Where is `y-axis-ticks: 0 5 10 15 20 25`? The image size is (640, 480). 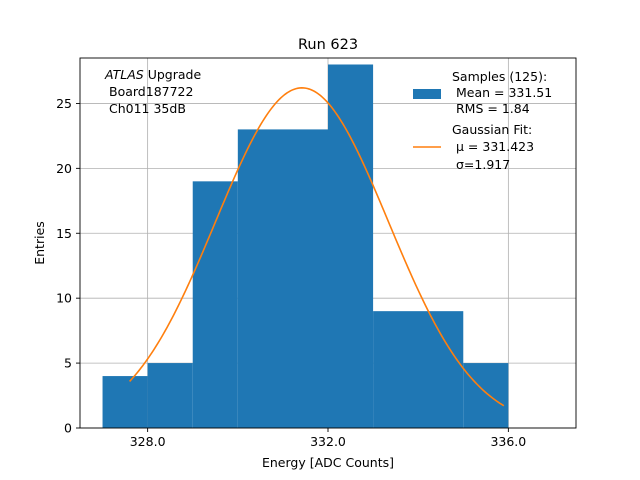
y-axis-ticks: 0 5 10 15 20 25 is located at coordinates (68, 266).